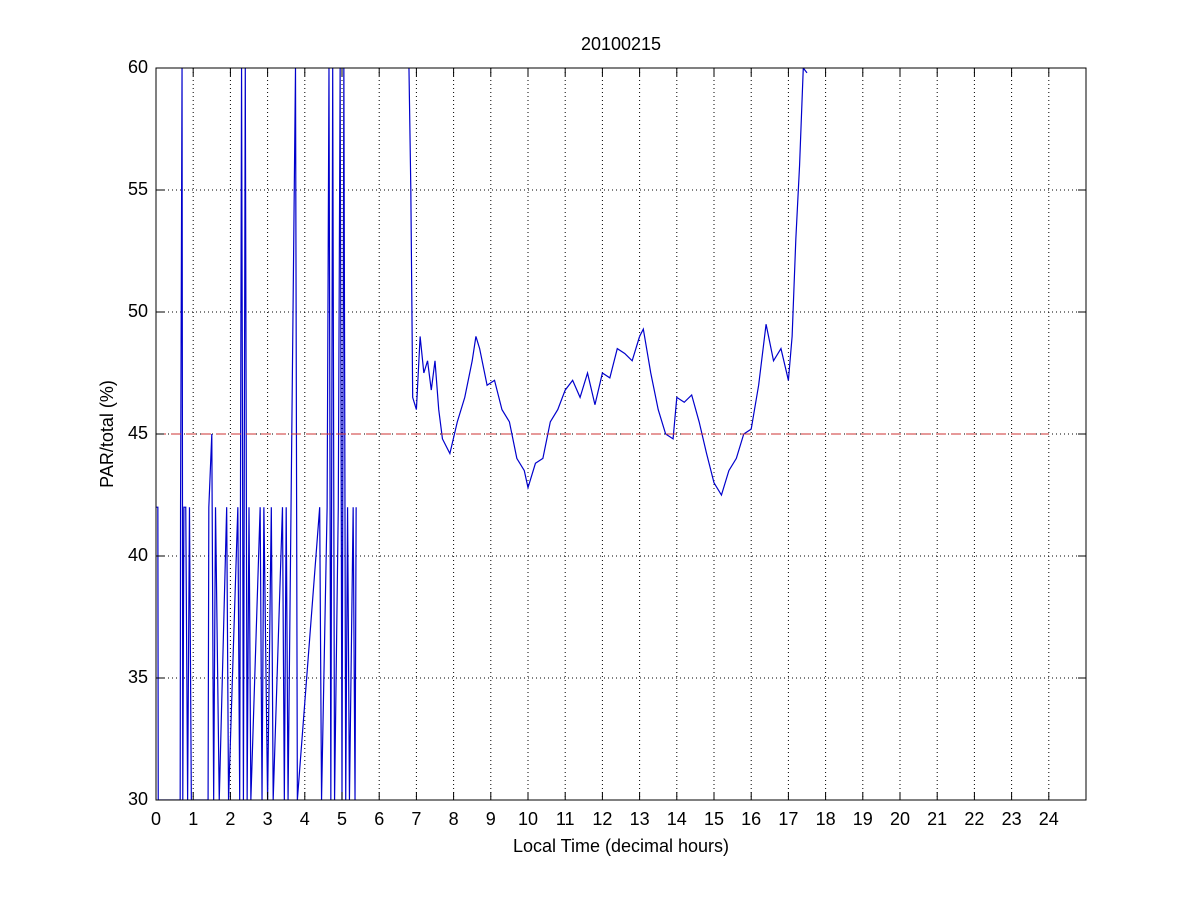 The width and height of the screenshot is (1200, 905). What do you see at coordinates (454, 819) in the screenshot?
I see `x-tick-label: 8` at bounding box center [454, 819].